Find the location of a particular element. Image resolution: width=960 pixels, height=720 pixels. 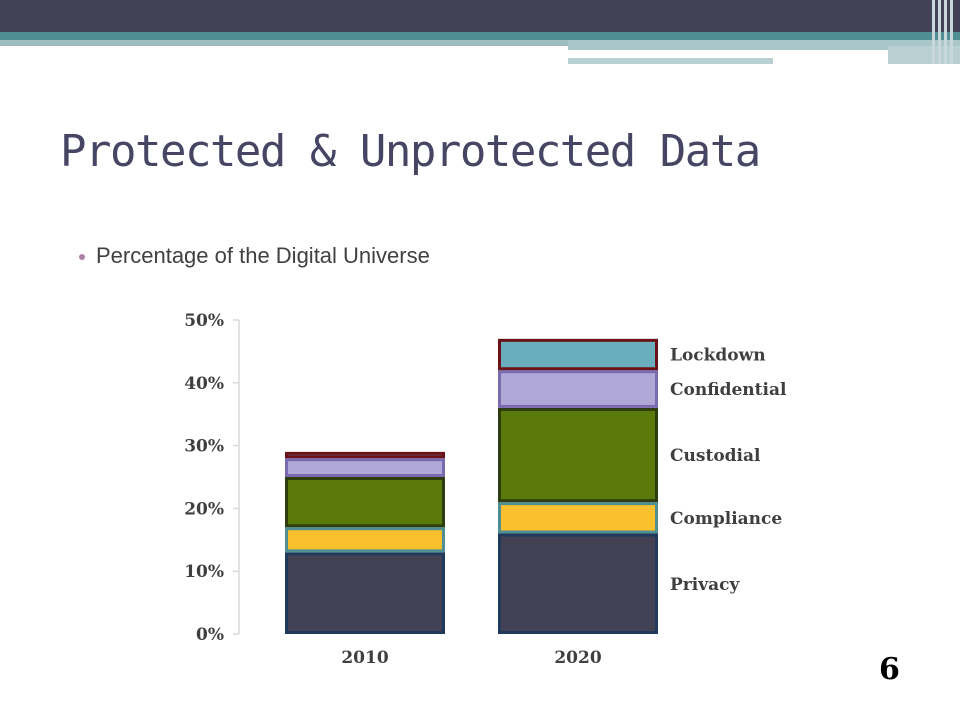

bar-segment-lockdown-2020 is located at coordinates (578, 354).